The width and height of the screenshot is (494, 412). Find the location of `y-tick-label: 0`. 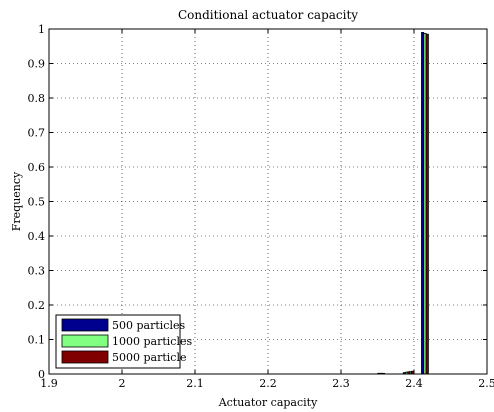

y-tick-label: 0 is located at coordinates (41, 374).